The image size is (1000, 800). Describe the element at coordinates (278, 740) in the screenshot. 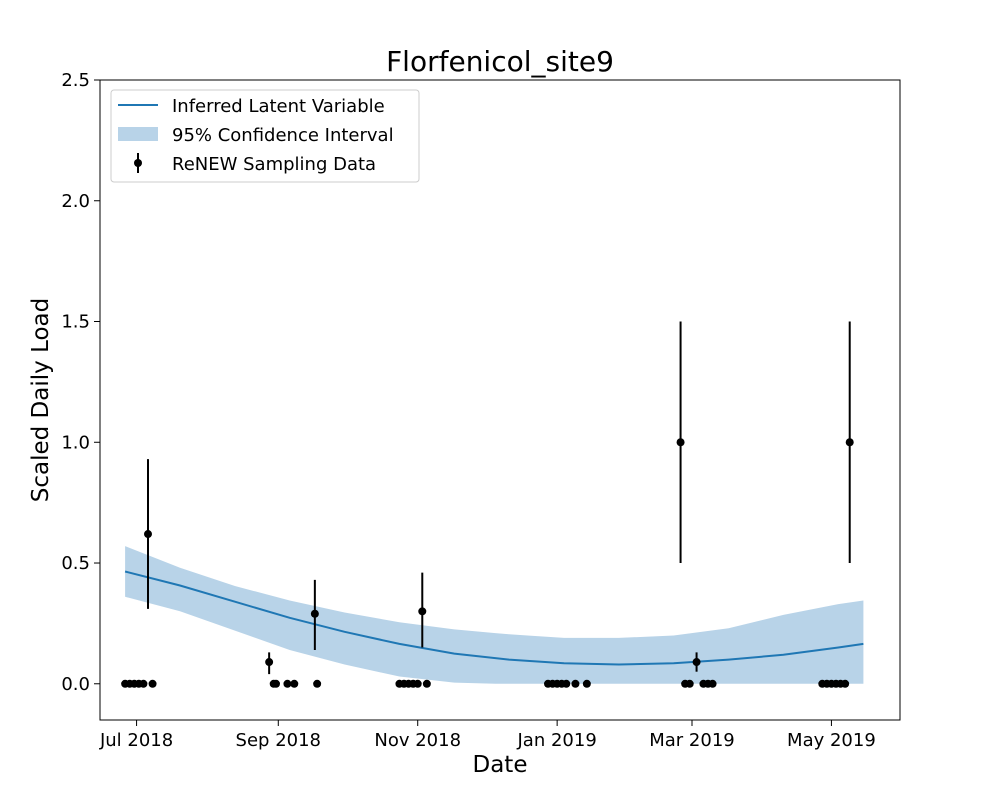

I see `x-tick-label: Sep 2018` at that location.